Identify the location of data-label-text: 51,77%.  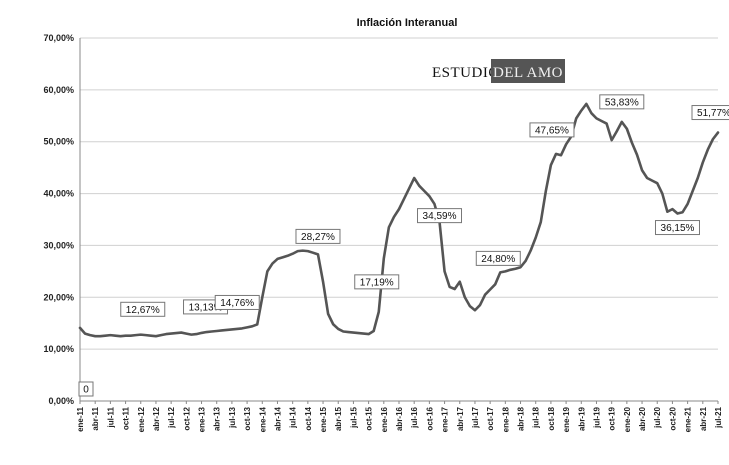
(713, 113).